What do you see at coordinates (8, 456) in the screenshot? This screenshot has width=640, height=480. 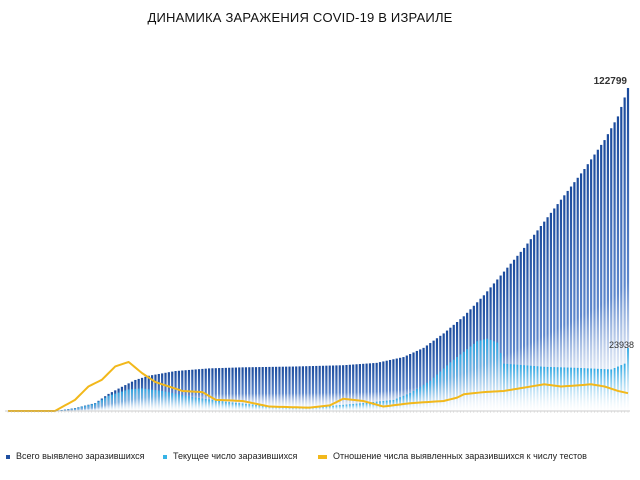 I see `legend-marker-total` at bounding box center [8, 456].